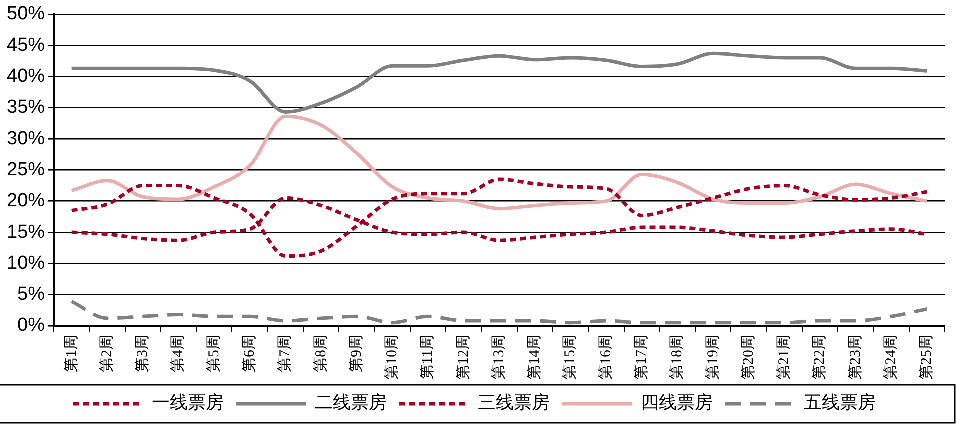 The width and height of the screenshot is (957, 425). Describe the element at coordinates (605, 357) in the screenshot. I see `x-tick-label: 第16周` at that location.